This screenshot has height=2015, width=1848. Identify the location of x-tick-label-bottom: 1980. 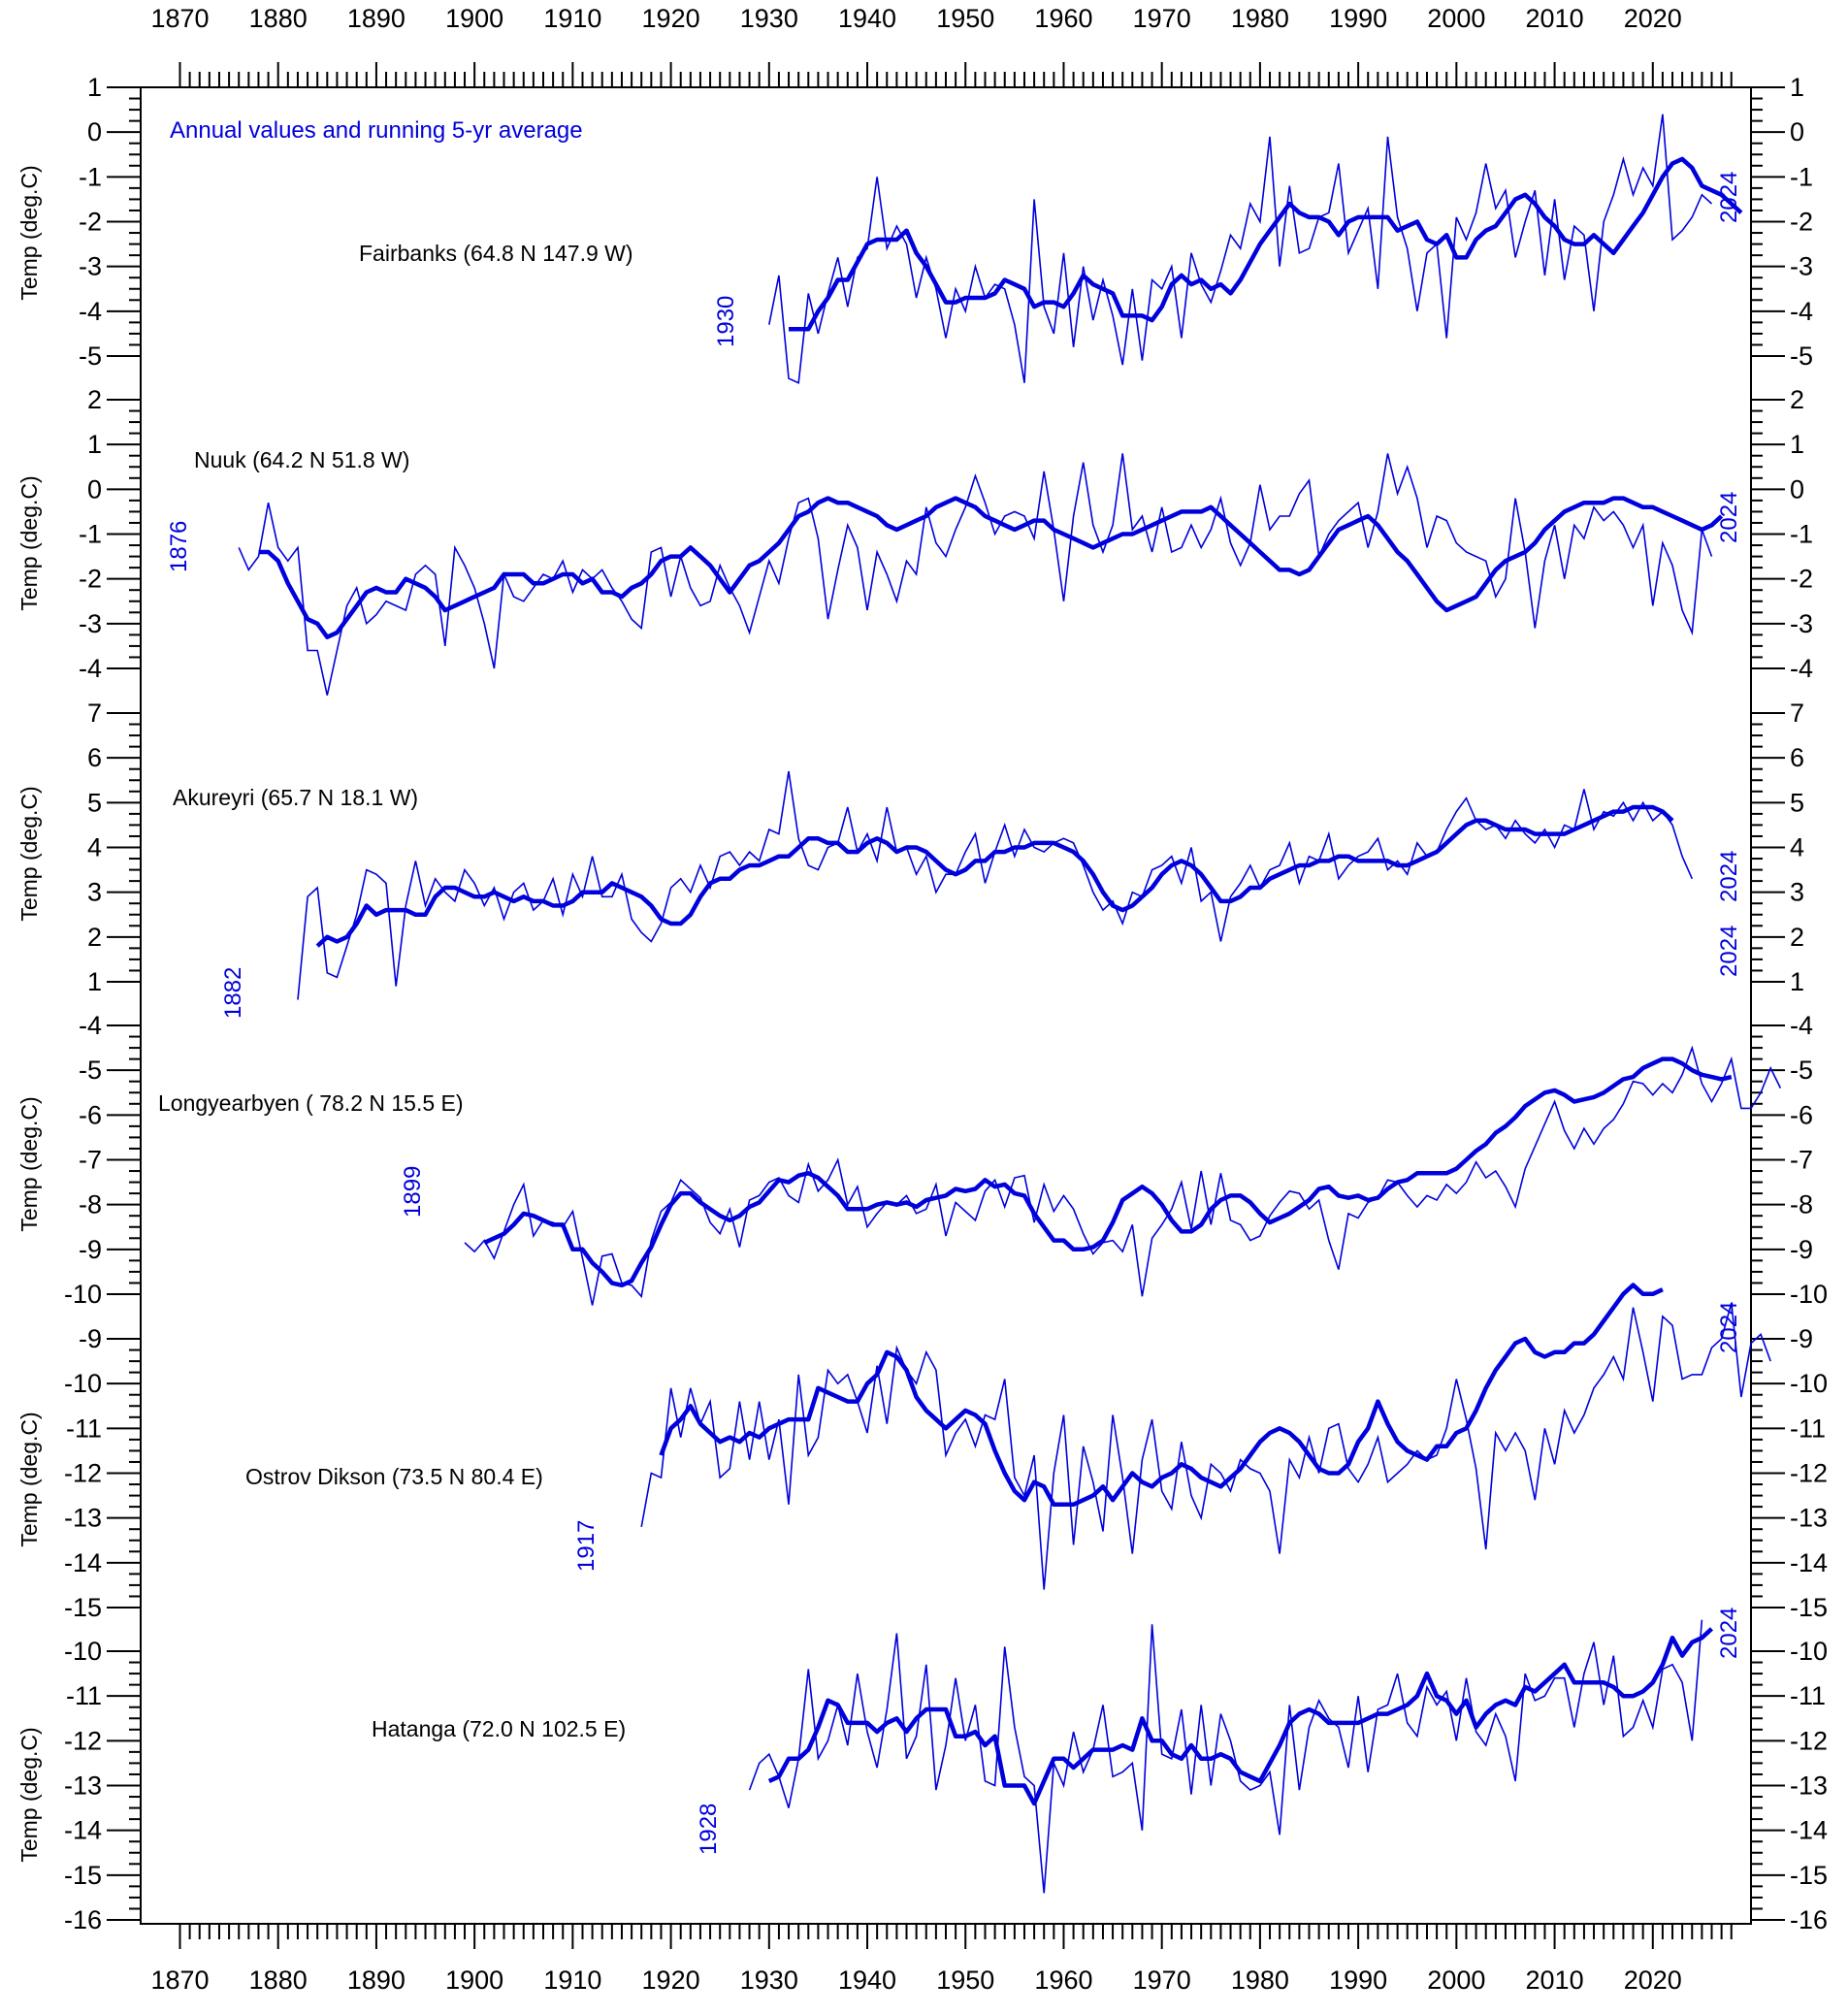
(1260, 1980).